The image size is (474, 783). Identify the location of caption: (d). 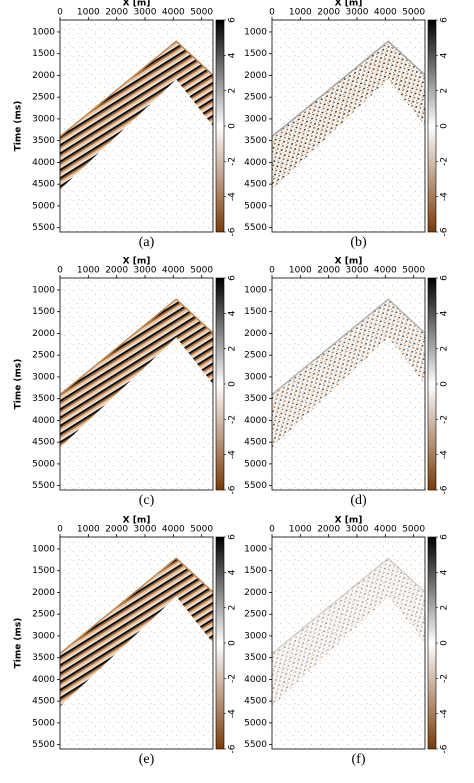
(358, 500).